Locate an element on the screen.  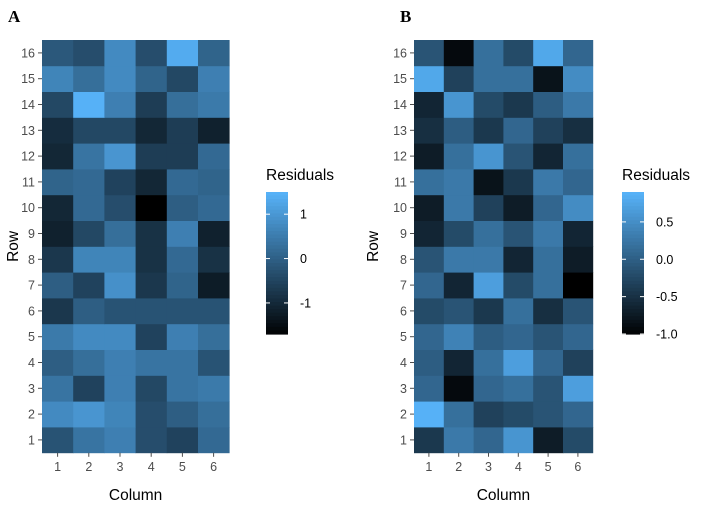
x-tick-label: 4 is located at coordinates (518, 467).